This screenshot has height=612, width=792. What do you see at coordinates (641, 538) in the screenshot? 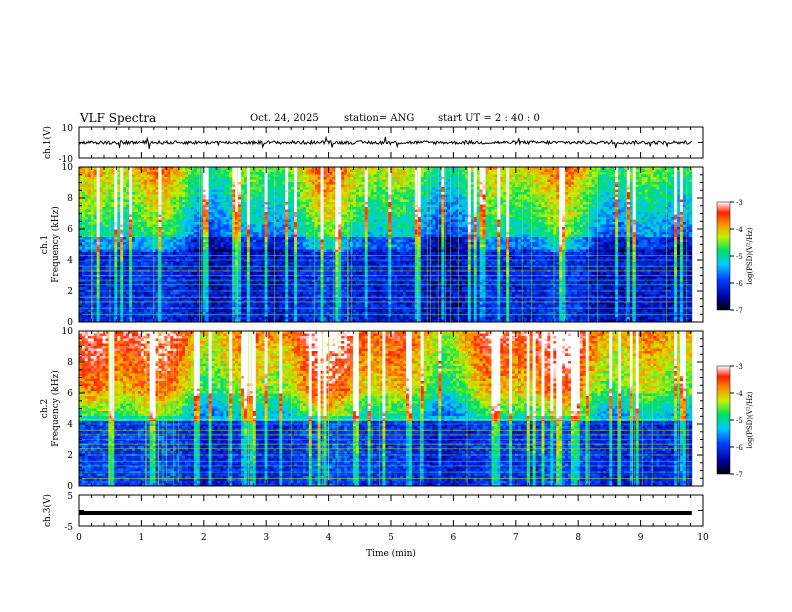
I see `x-tick-label: 9` at bounding box center [641, 538].